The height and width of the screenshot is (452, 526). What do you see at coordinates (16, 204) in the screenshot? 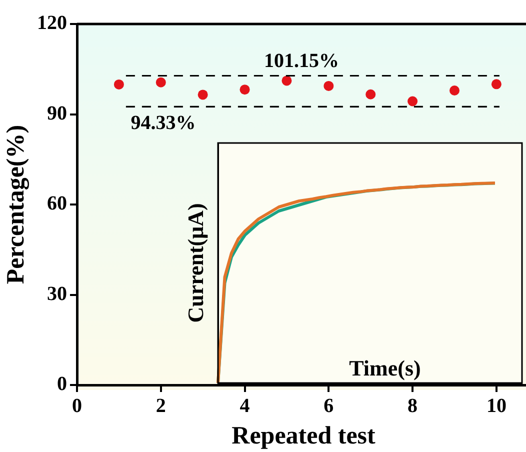
I see `y-axis-title: Percentage(%)` at bounding box center [16, 204].